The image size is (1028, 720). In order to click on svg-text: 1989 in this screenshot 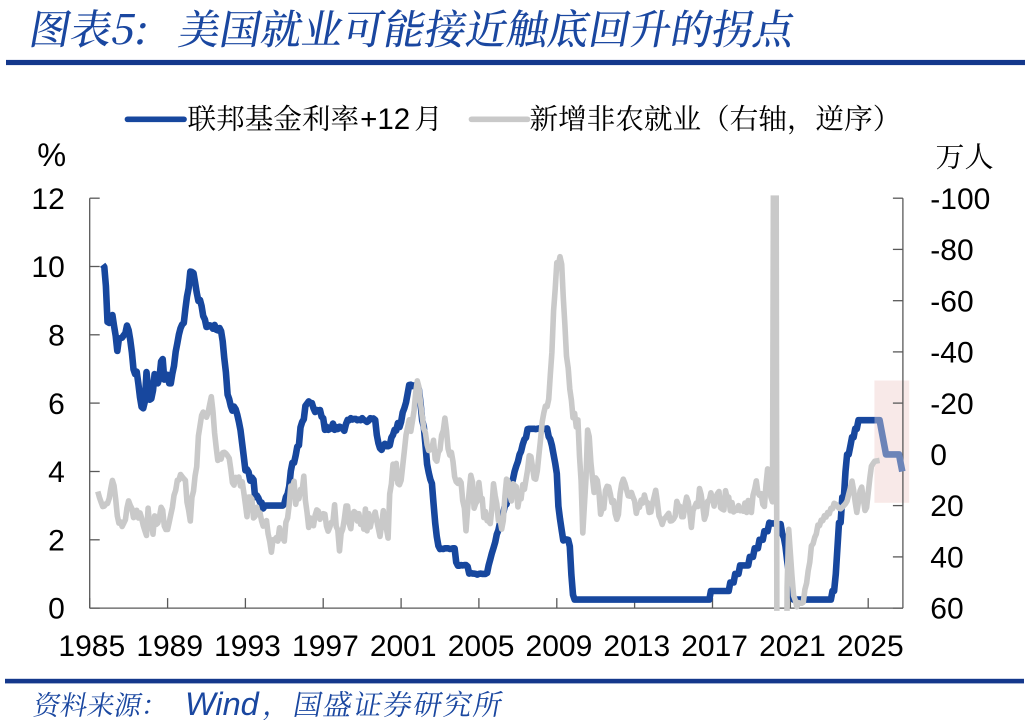, I will do `click(169, 646)`.